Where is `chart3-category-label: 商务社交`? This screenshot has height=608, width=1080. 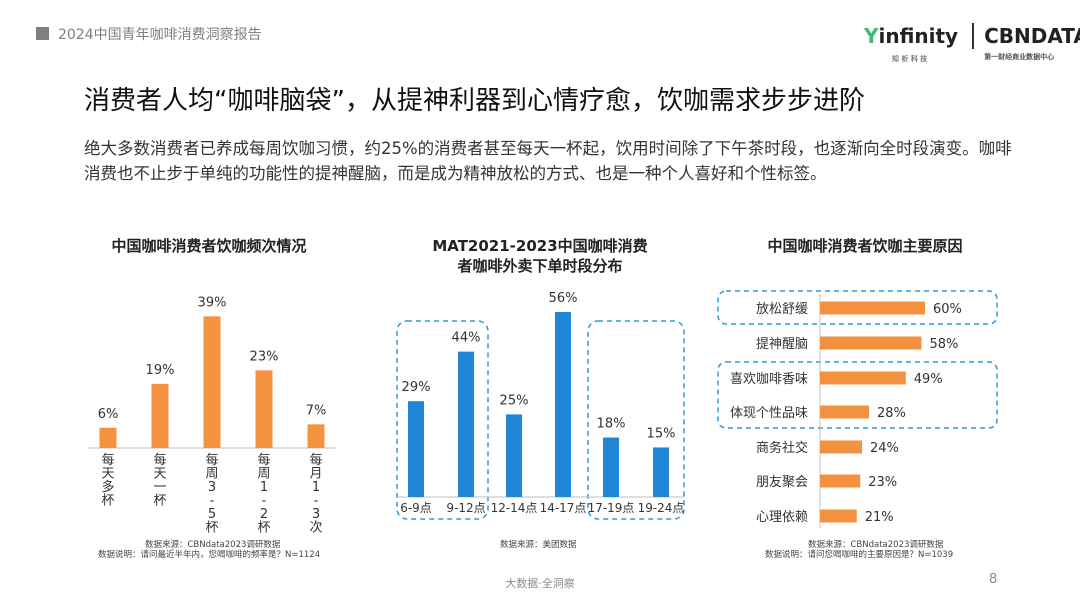 chart3-category-label: 商务社交 is located at coordinates (782, 448).